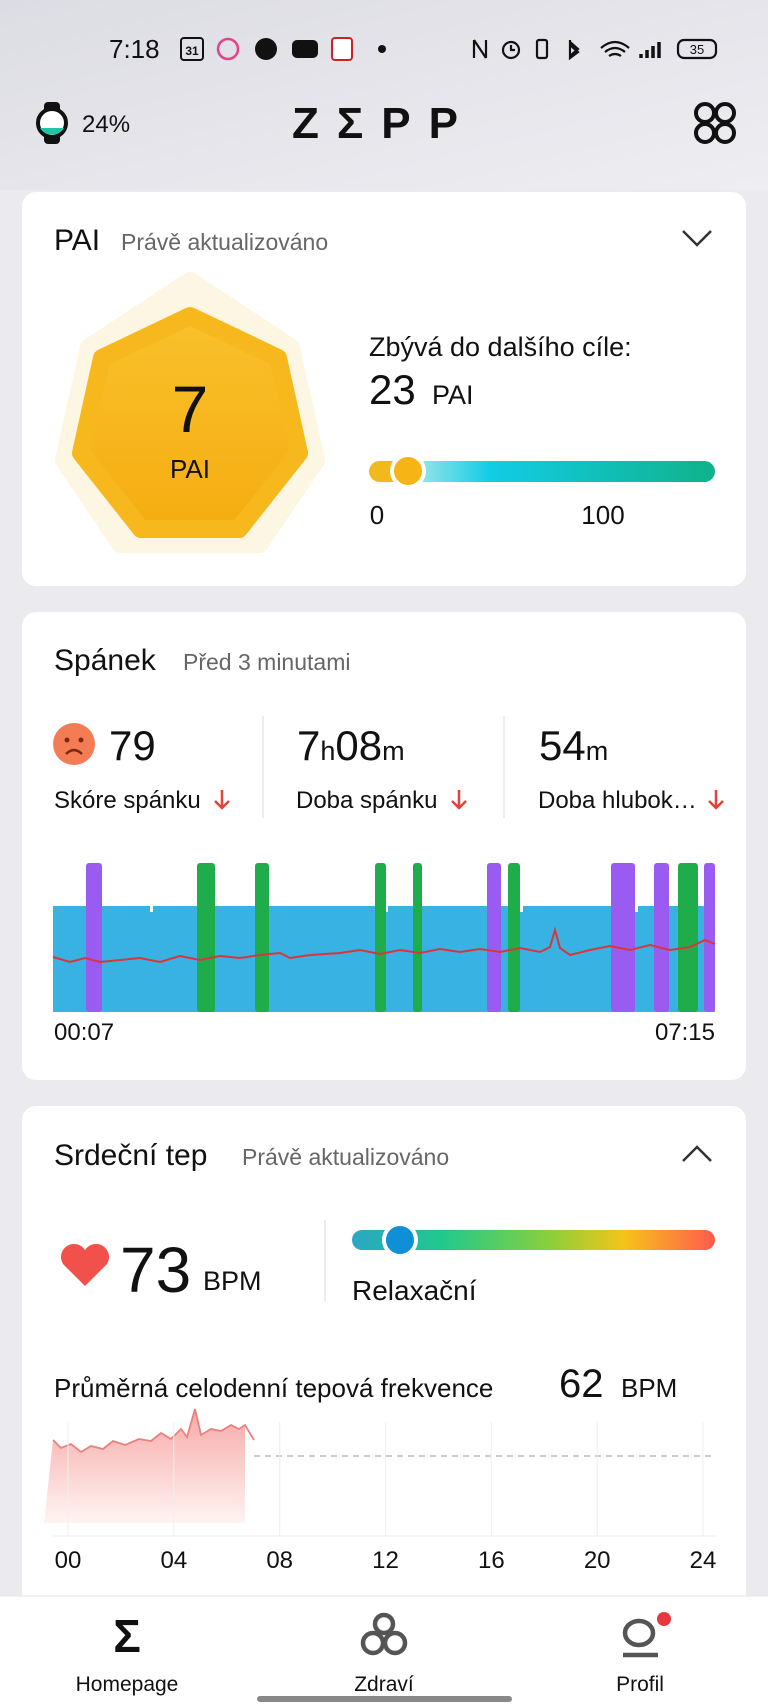  What do you see at coordinates (279, 1560) in the screenshot?
I see `hour-tick-label: 08` at bounding box center [279, 1560].